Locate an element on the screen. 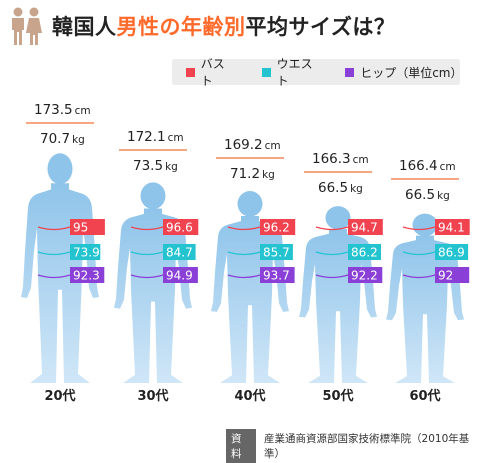 This screenshot has height=463, width=480. legend-label-bust: バスト is located at coordinates (212, 72).